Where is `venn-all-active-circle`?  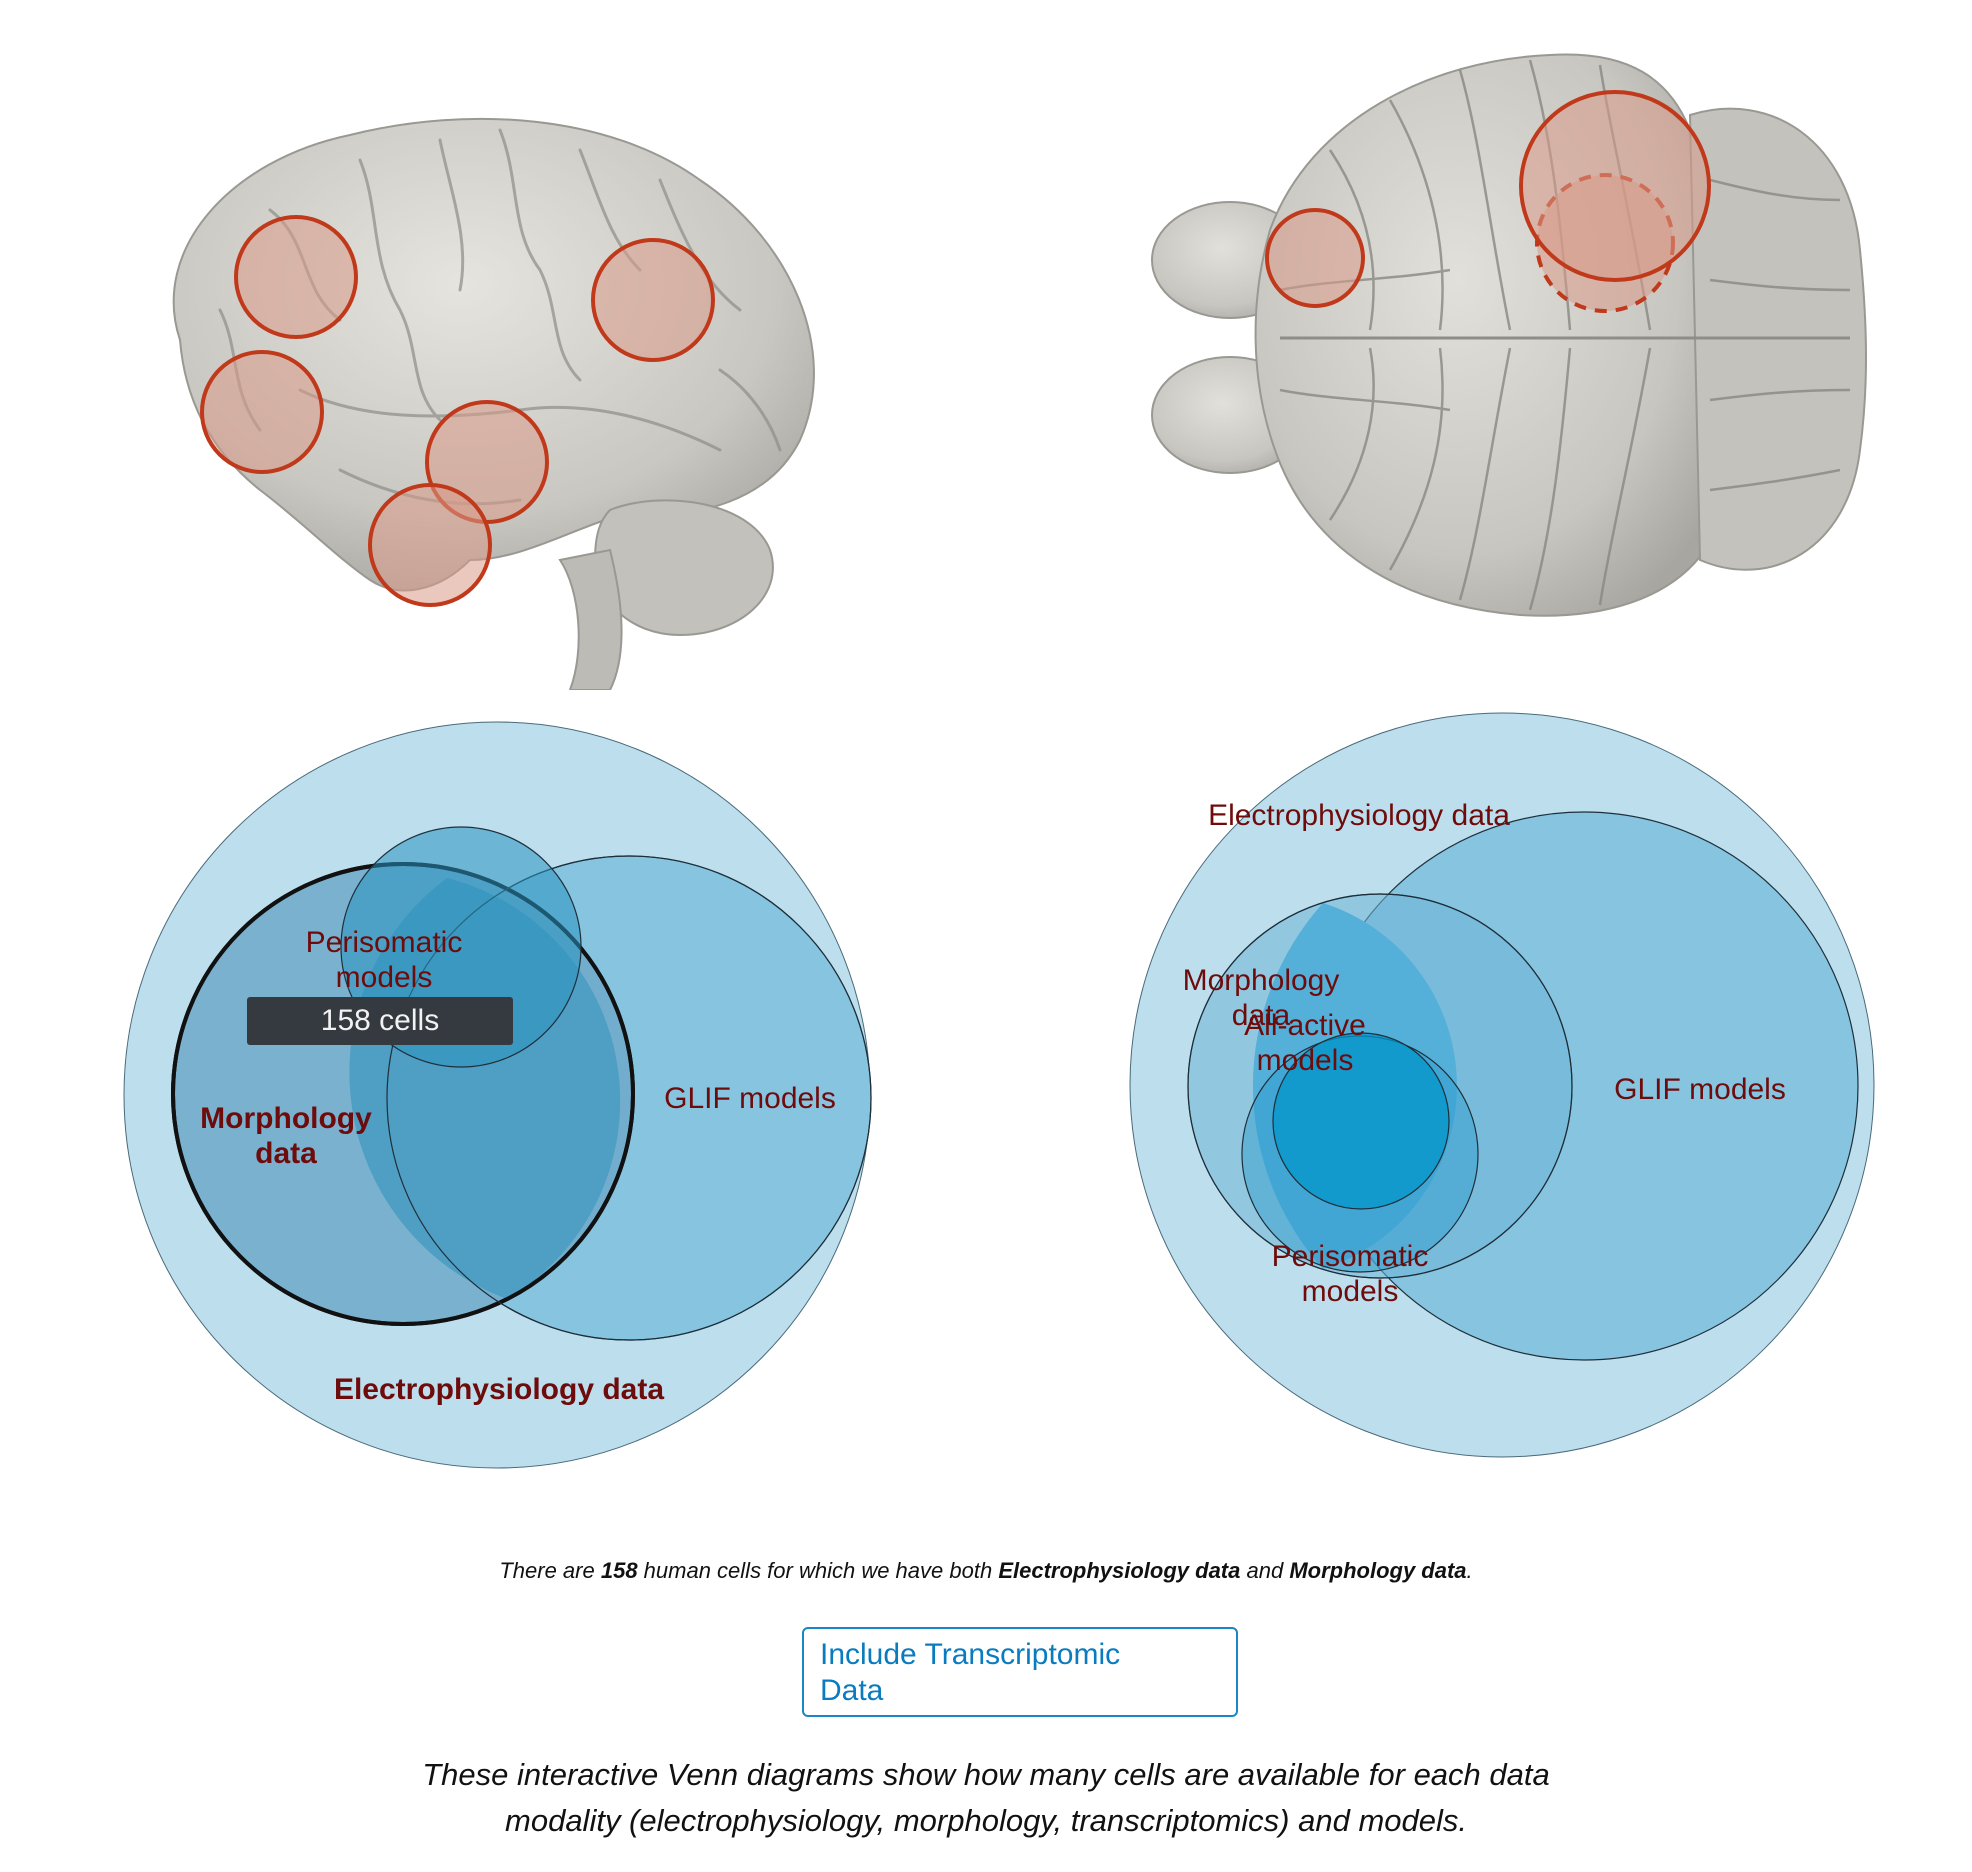
venn-all-active-circle is located at coordinates (1361, 1121).